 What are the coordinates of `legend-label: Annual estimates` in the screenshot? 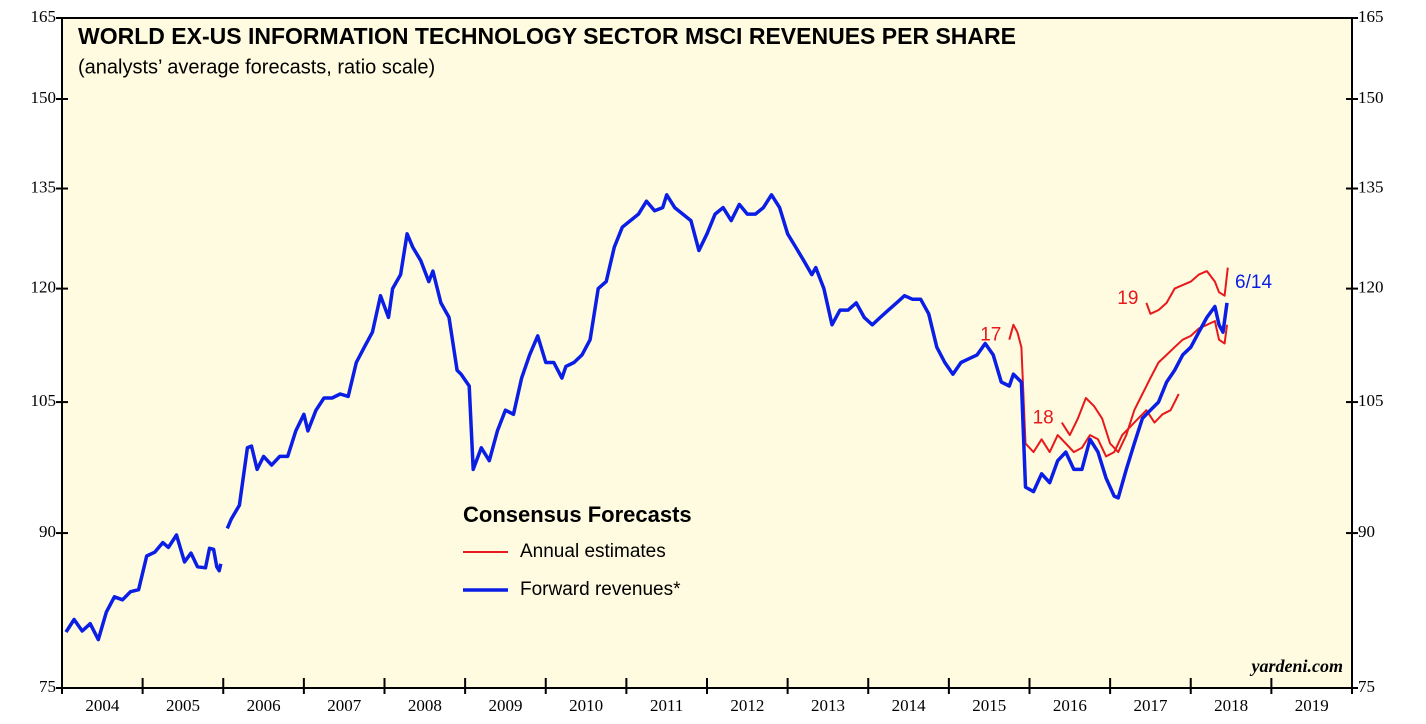 It's located at (593, 551).